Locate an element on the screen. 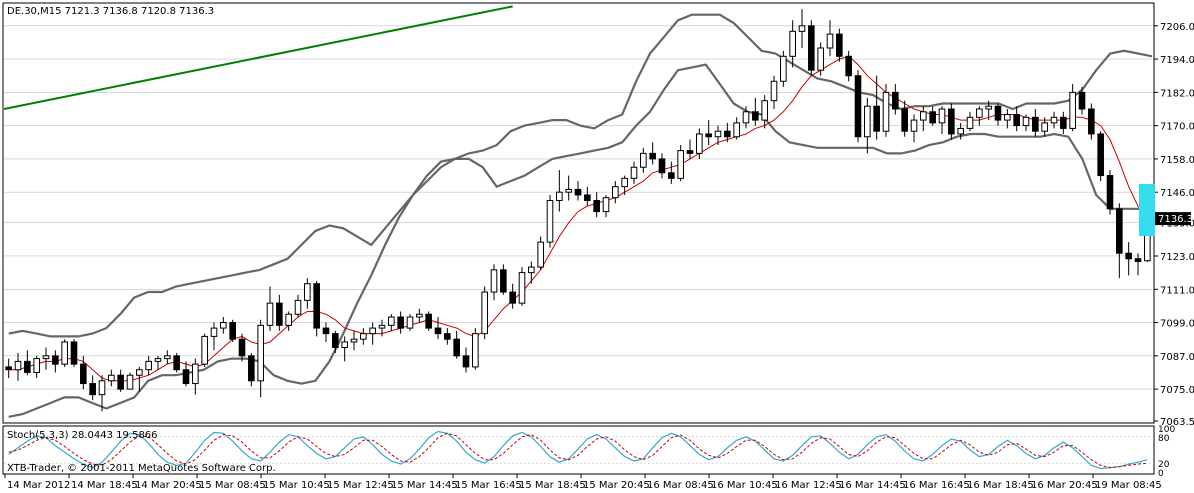 This screenshot has width=1194, height=493. time-tick-label: 15 Mar 18:45 is located at coordinates (552, 485).